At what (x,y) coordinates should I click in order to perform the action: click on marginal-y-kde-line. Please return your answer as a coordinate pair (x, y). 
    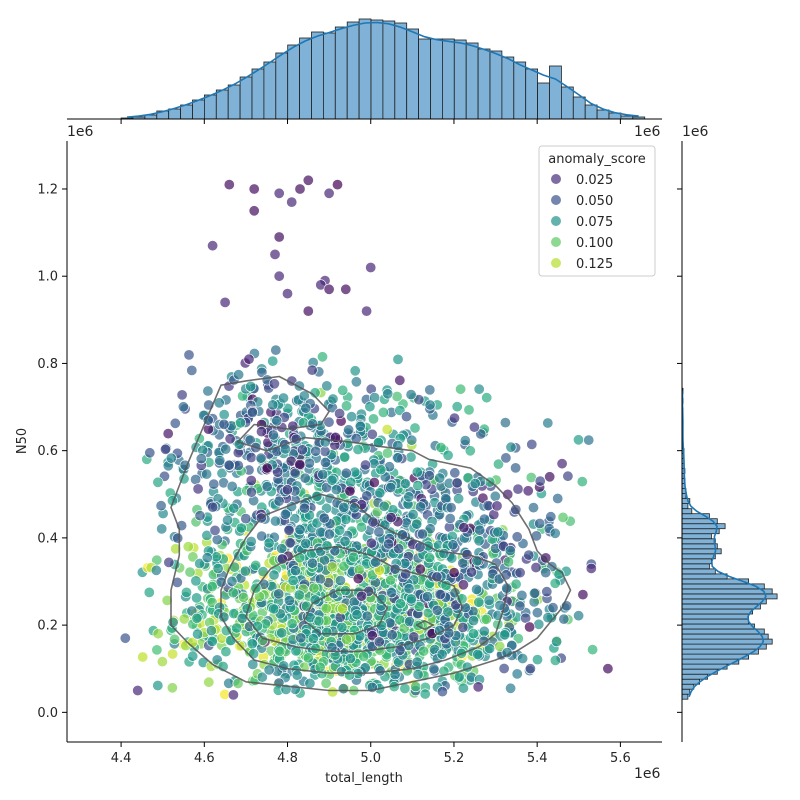
    Looking at the image, I should click on (724, 544).